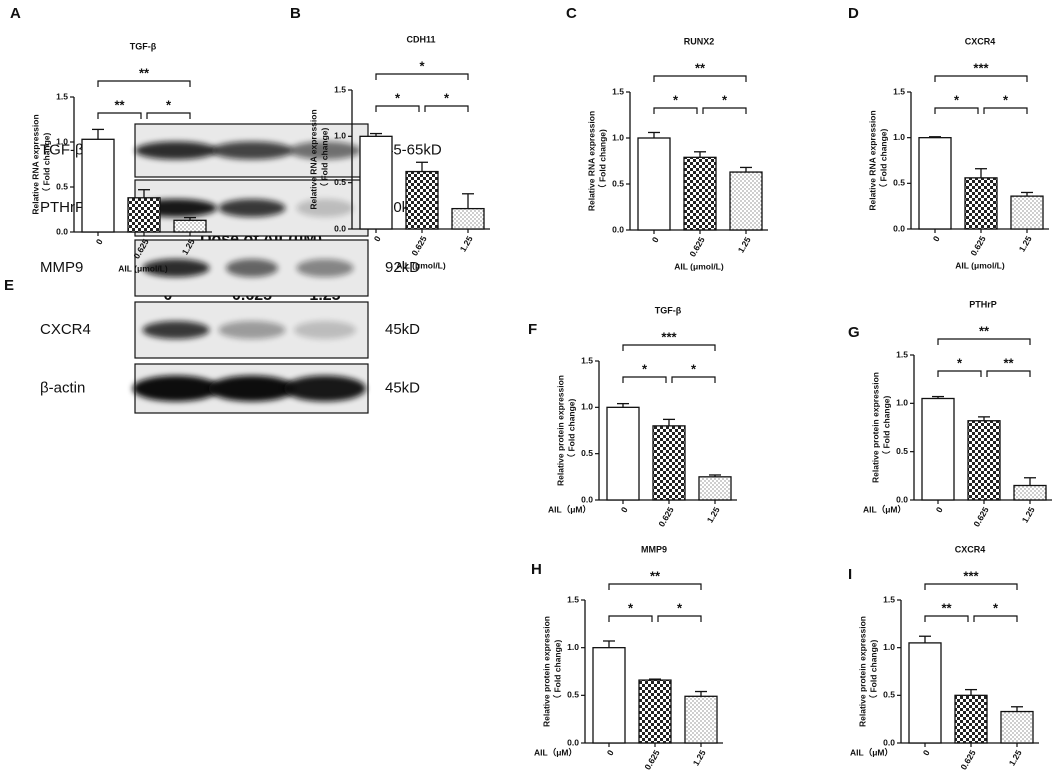 The width and height of the screenshot is (1052, 778). What do you see at coordinates (15, 13) in the screenshot?
I see `panel-letter: A` at bounding box center [15, 13].